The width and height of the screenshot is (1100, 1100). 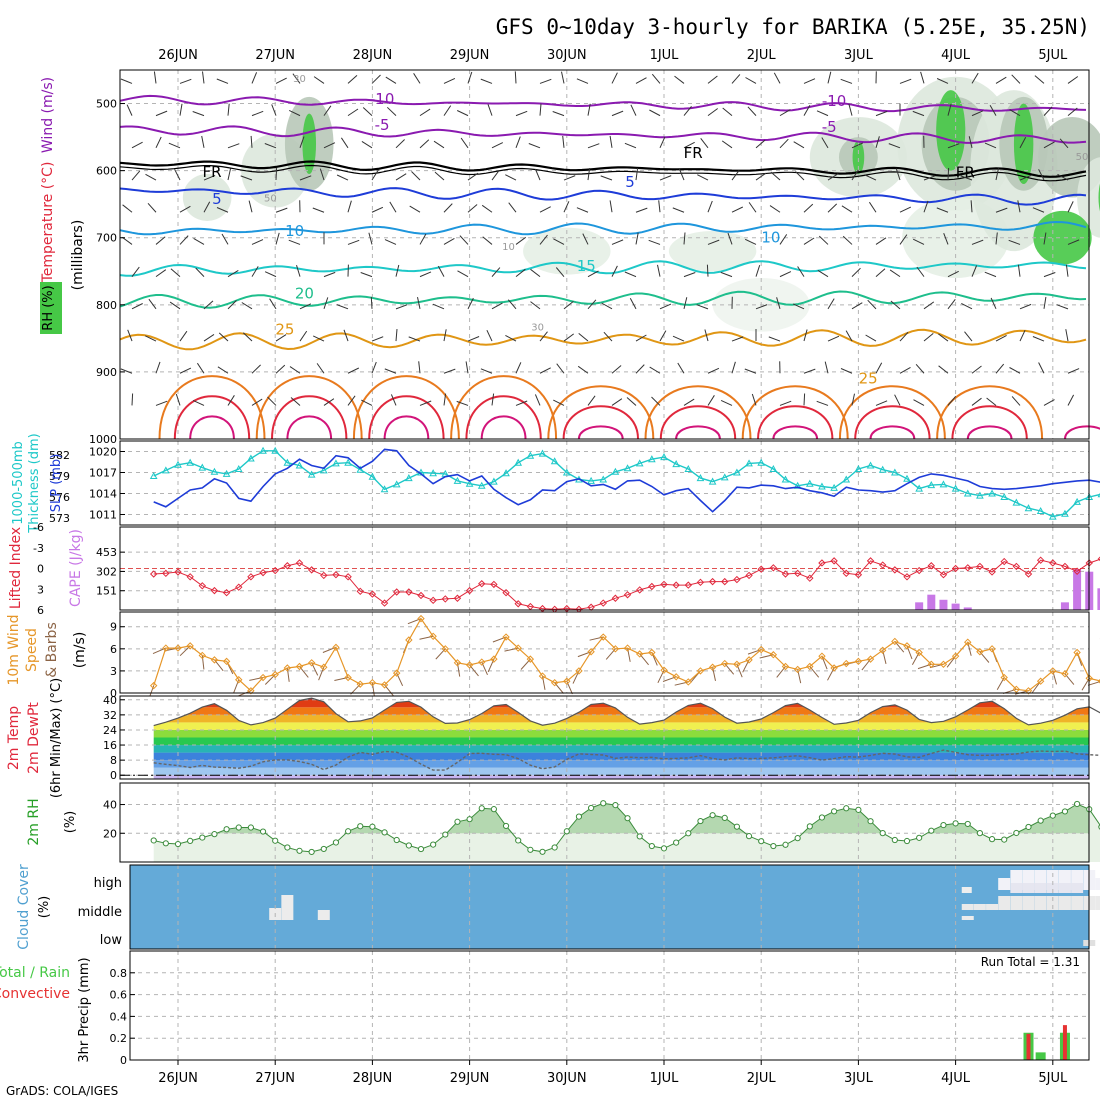 I want to click on panel-background, so click(x=604, y=652).